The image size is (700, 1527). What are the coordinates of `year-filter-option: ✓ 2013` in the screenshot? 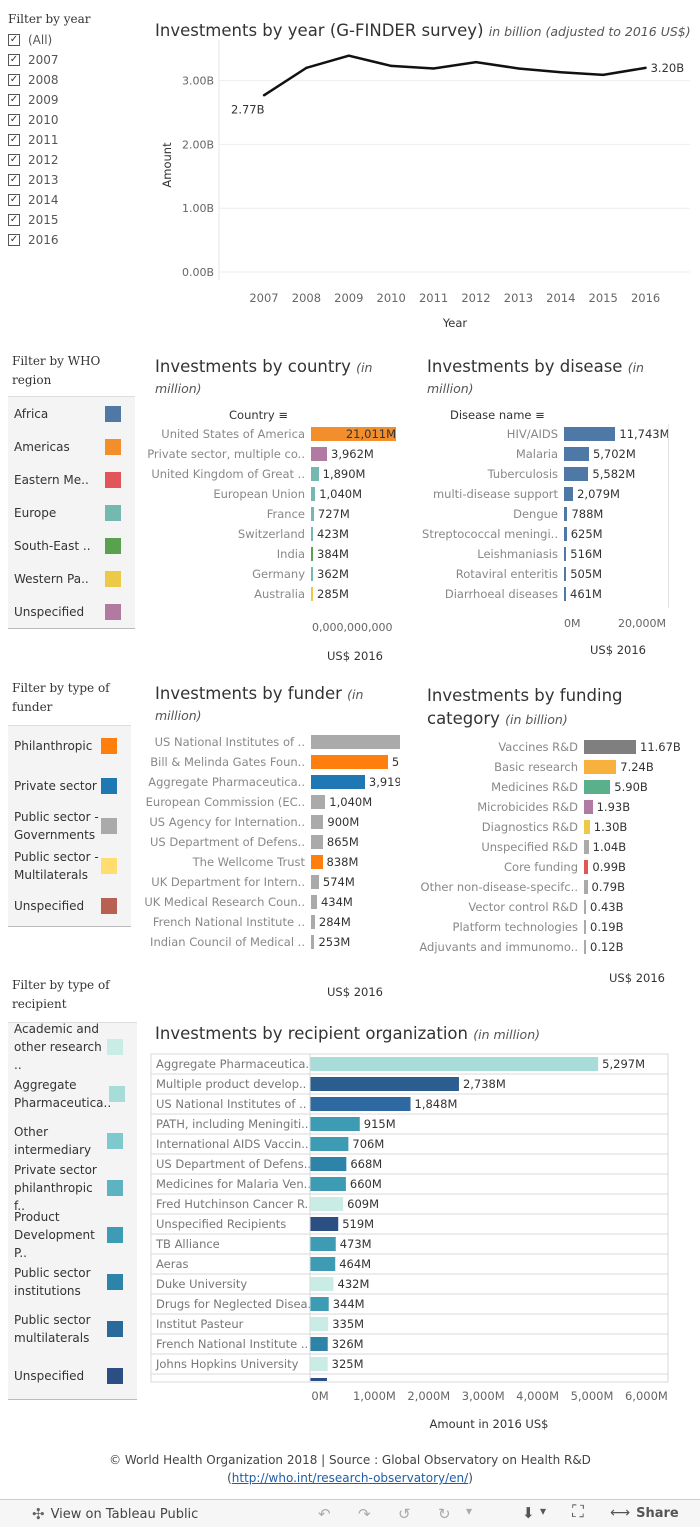 It's located at (73, 180).